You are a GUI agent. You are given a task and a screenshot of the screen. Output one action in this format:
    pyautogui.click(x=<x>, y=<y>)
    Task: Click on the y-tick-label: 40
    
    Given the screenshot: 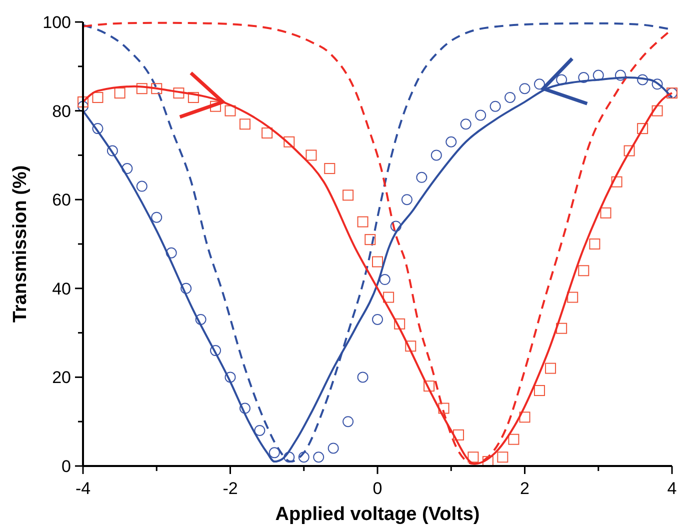 What is the action you would take?
    pyautogui.click(x=61, y=288)
    